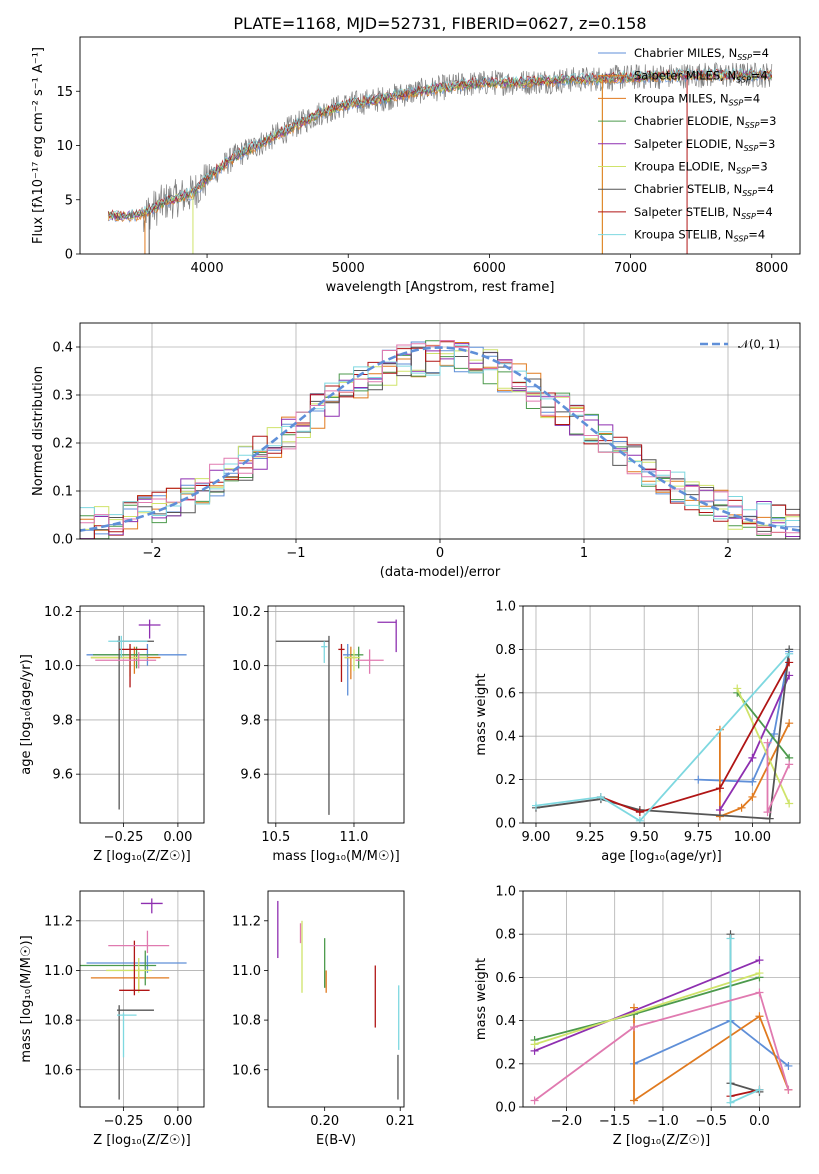  What do you see at coordinates (711, 1121) in the screenshot?
I see `x-tick-label: −0.5` at bounding box center [711, 1121].